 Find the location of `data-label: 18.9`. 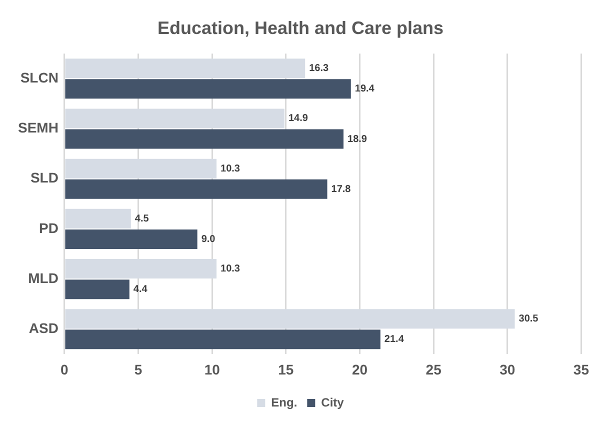

data-label: 18.9 is located at coordinates (358, 139).